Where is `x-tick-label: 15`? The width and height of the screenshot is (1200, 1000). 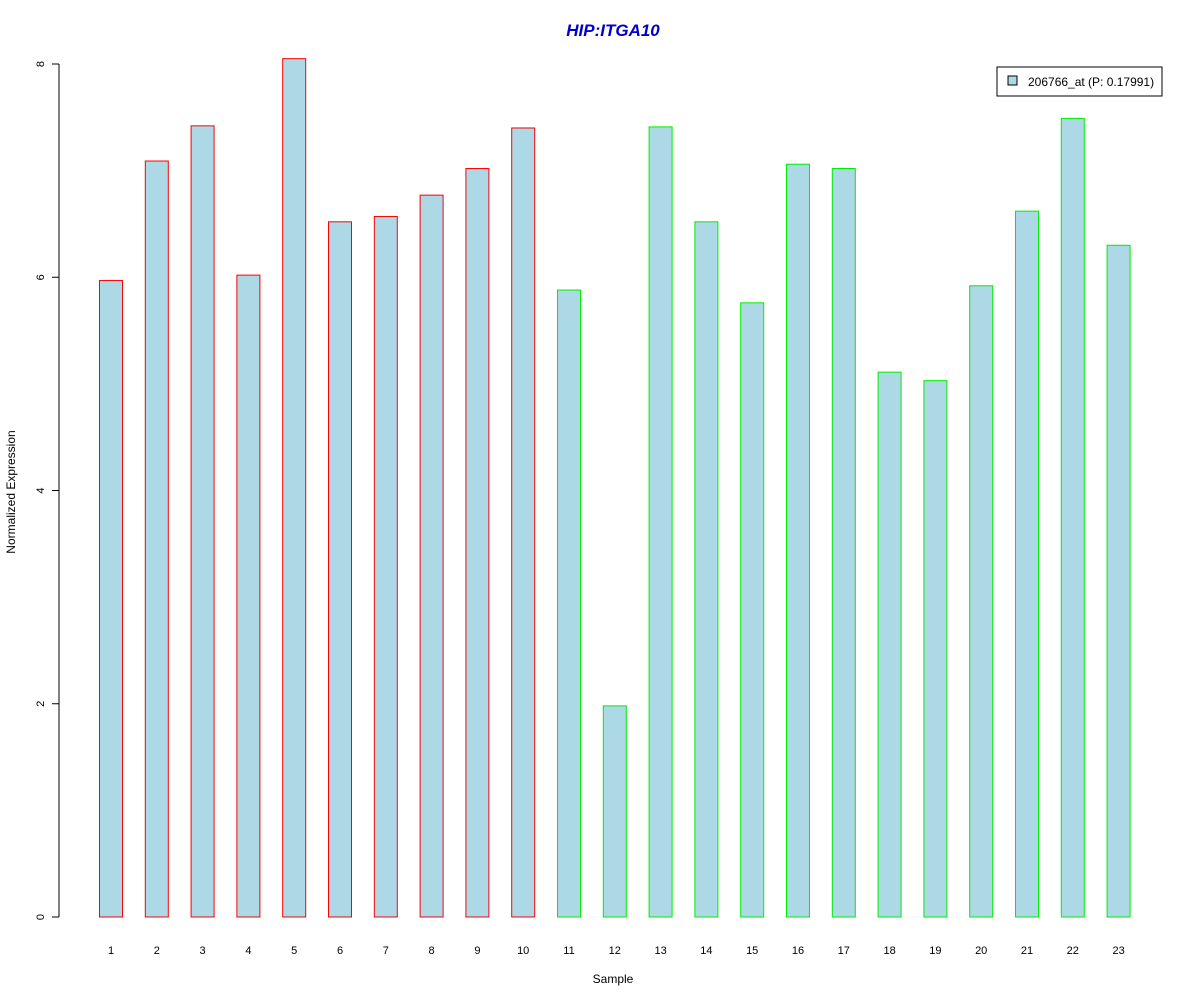 x-tick-label: 15 is located at coordinates (752, 951).